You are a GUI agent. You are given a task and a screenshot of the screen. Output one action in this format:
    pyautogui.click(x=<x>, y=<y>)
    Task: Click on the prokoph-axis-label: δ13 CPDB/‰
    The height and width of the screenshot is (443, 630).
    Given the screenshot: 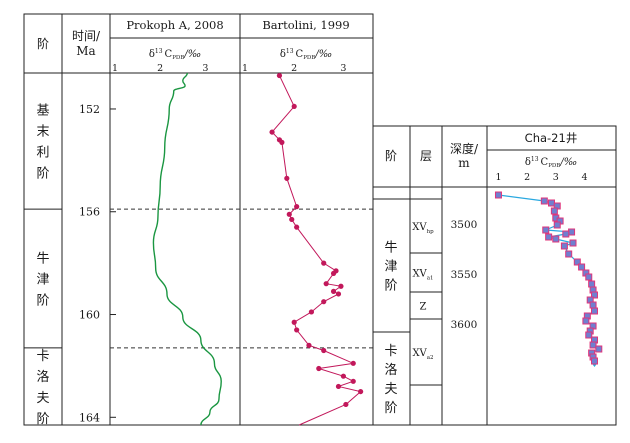 What is the action you would take?
    pyautogui.click(x=175, y=54)
    